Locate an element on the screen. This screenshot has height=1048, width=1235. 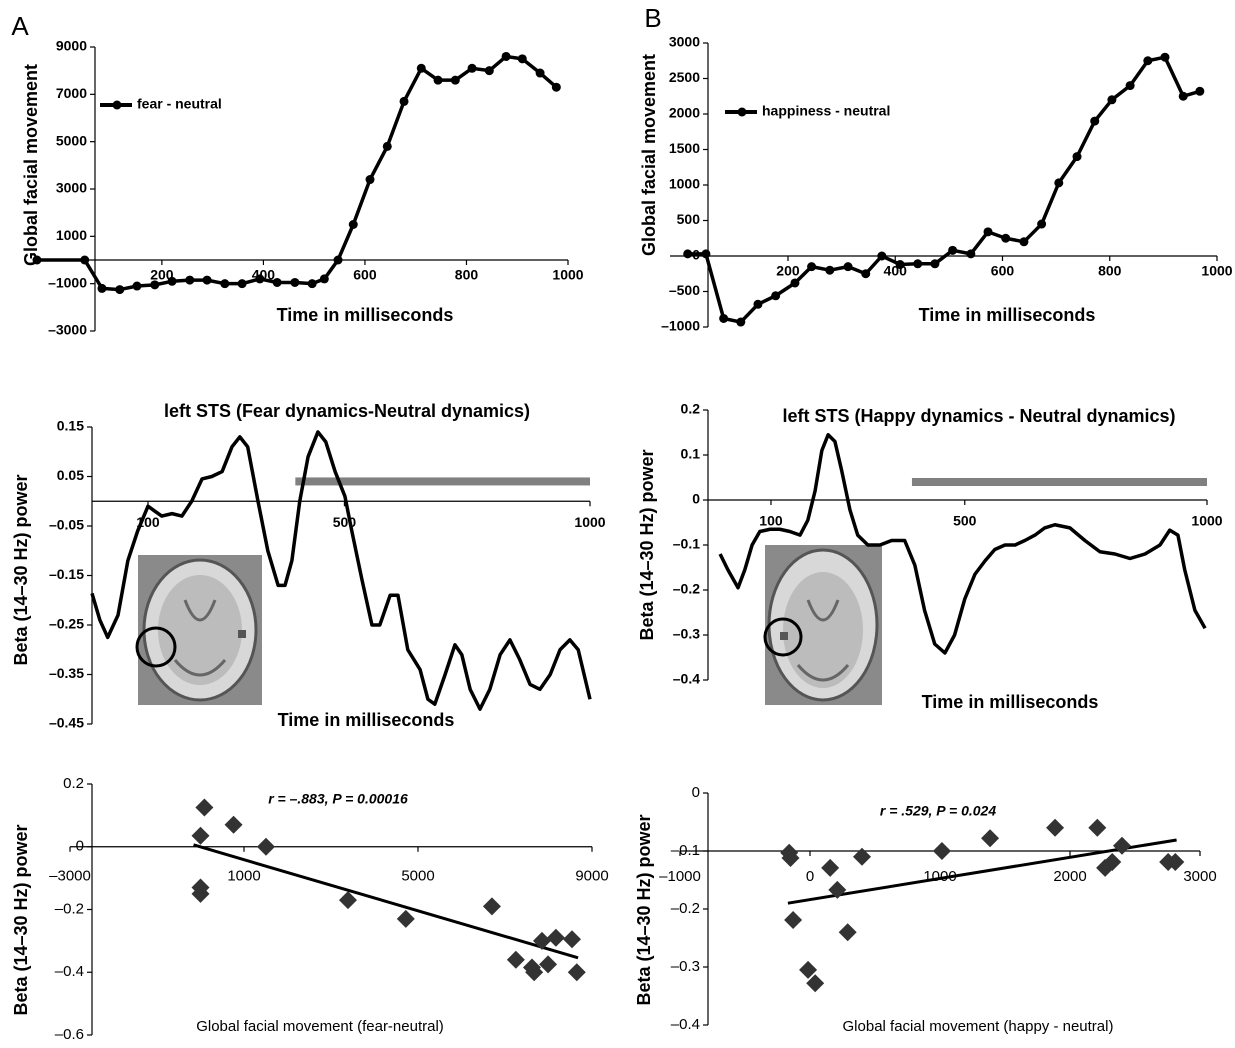
y-tick-label: –0.25 is located at coordinates (66, 624).